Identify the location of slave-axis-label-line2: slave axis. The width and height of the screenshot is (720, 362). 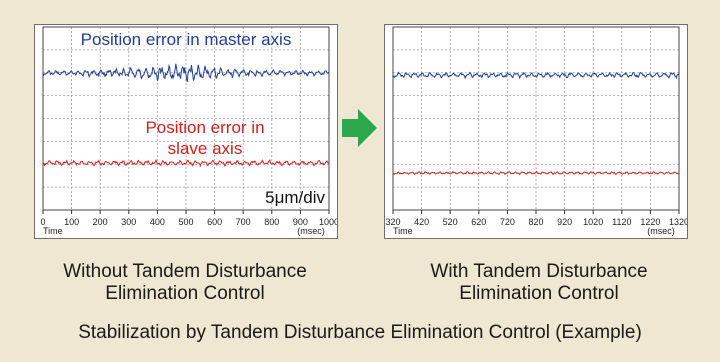
(205, 148).